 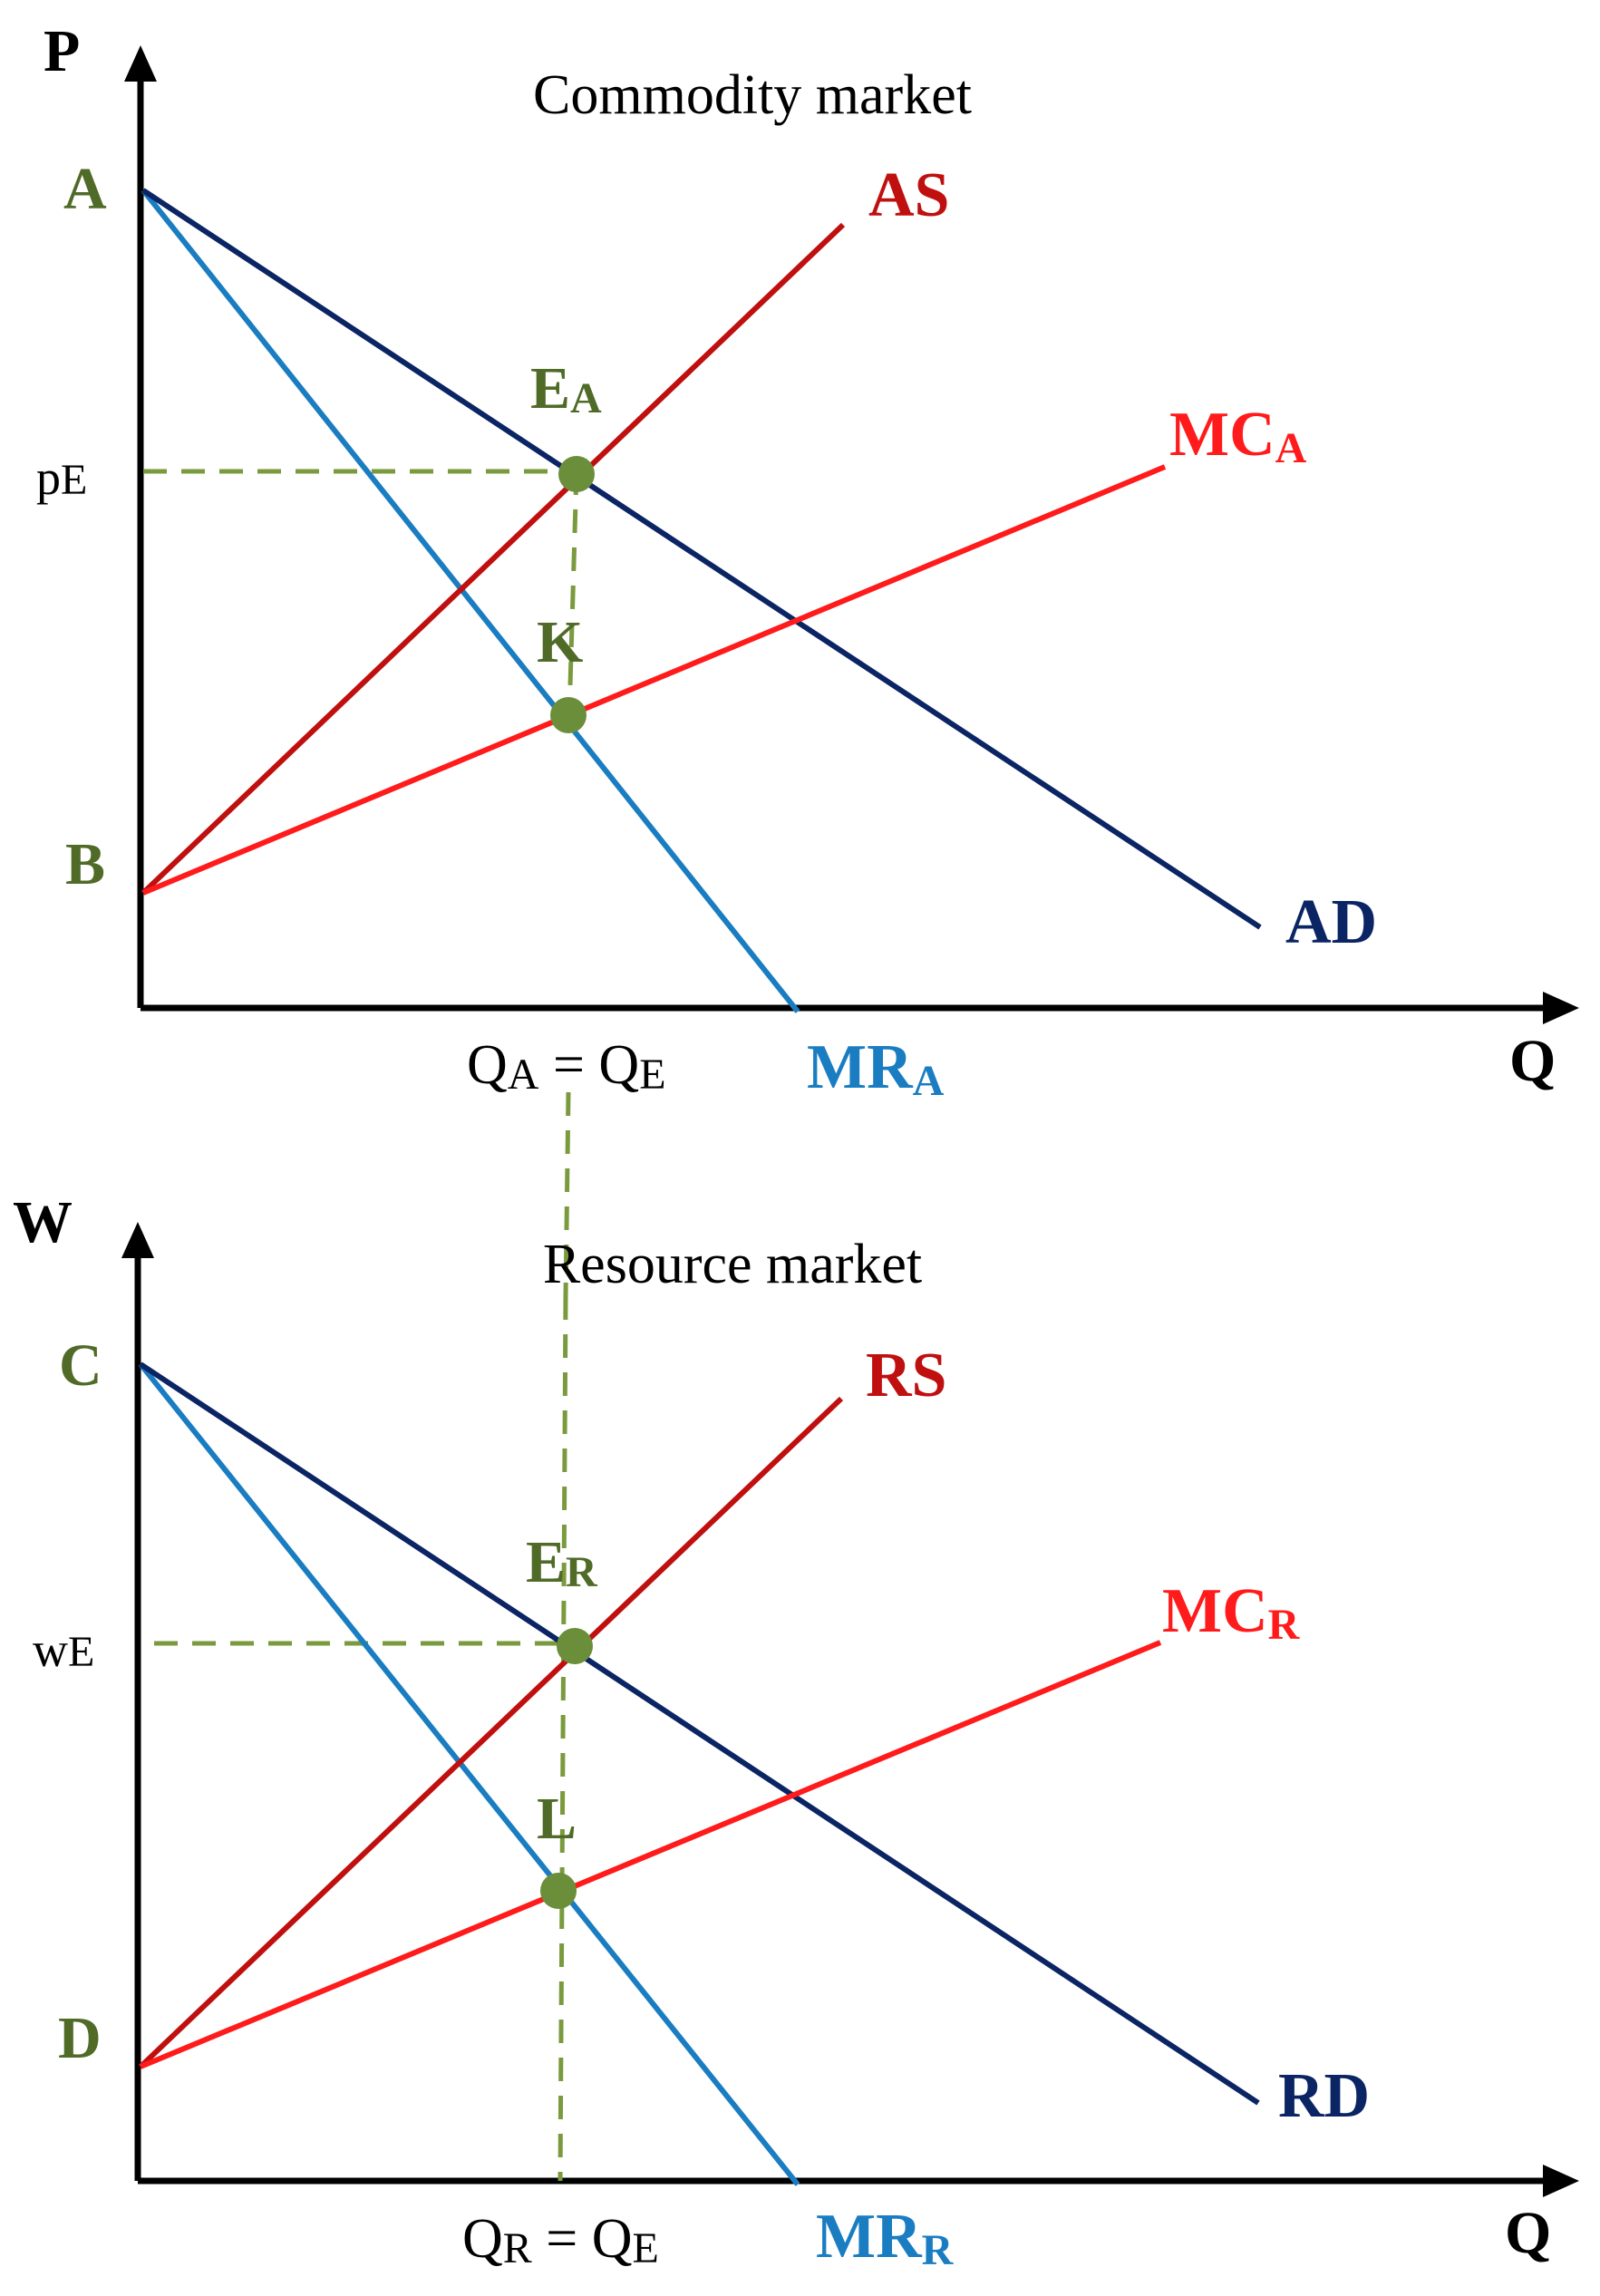 What do you see at coordinates (563, 1738) in the screenshot?
I see `resource-equilibrium-vertical-guide` at bounding box center [563, 1738].